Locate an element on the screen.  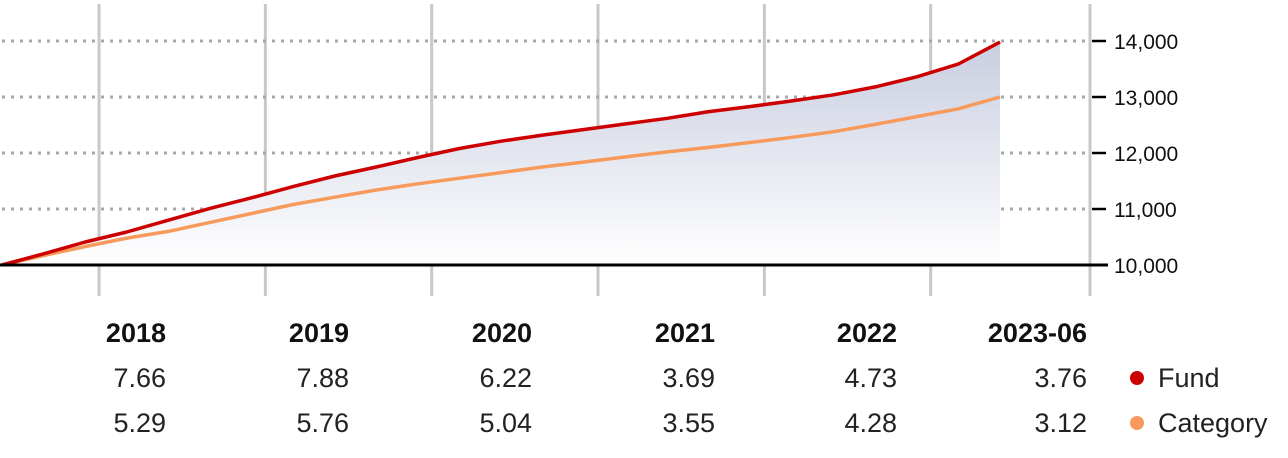
legend-label: Category is located at coordinates (1213, 423).